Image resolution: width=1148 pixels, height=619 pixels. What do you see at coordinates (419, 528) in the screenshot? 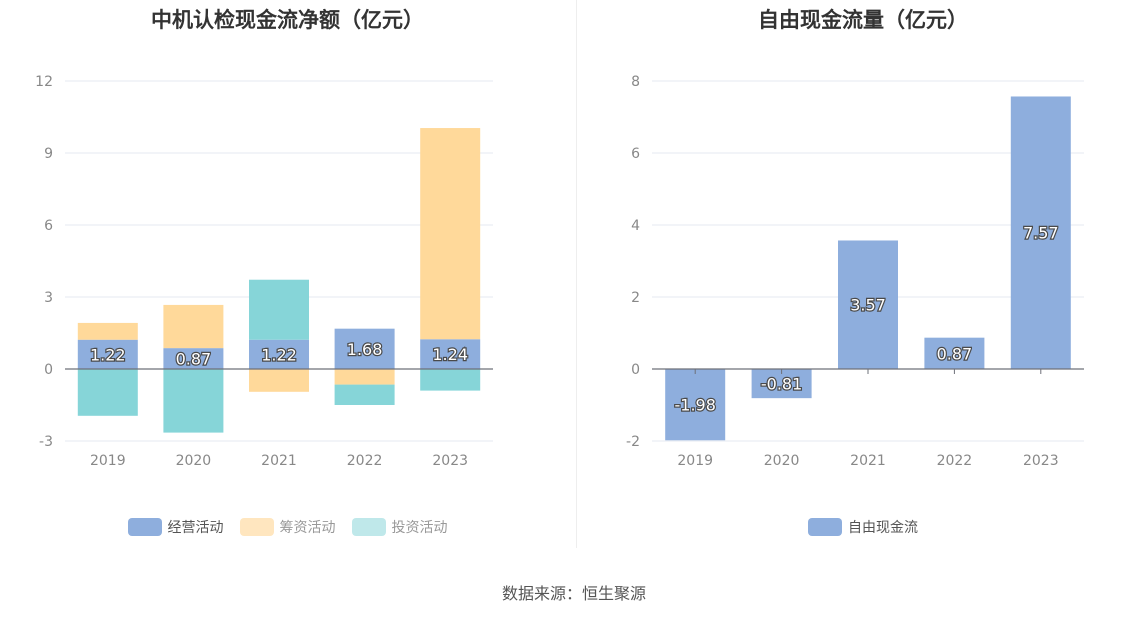
I see `legend-label-investing: 投资活动` at bounding box center [419, 528].